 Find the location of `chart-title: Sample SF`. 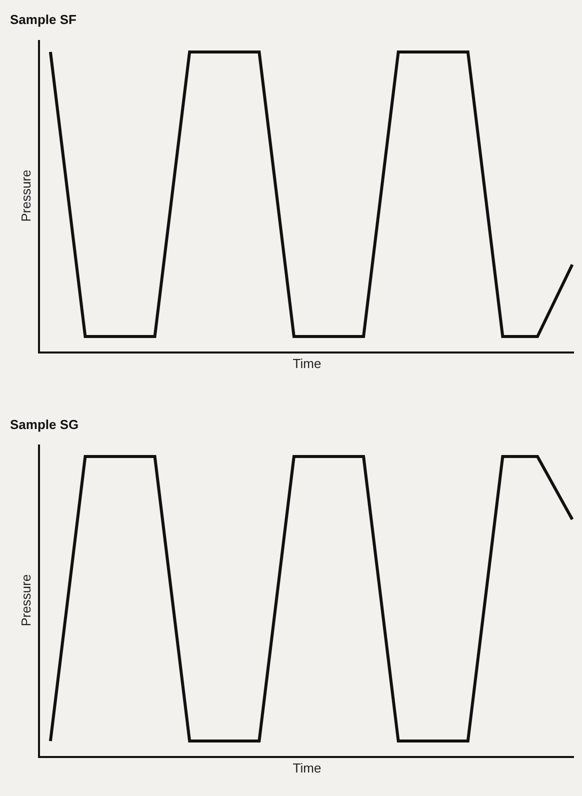

chart-title: Sample SF is located at coordinates (43, 19).